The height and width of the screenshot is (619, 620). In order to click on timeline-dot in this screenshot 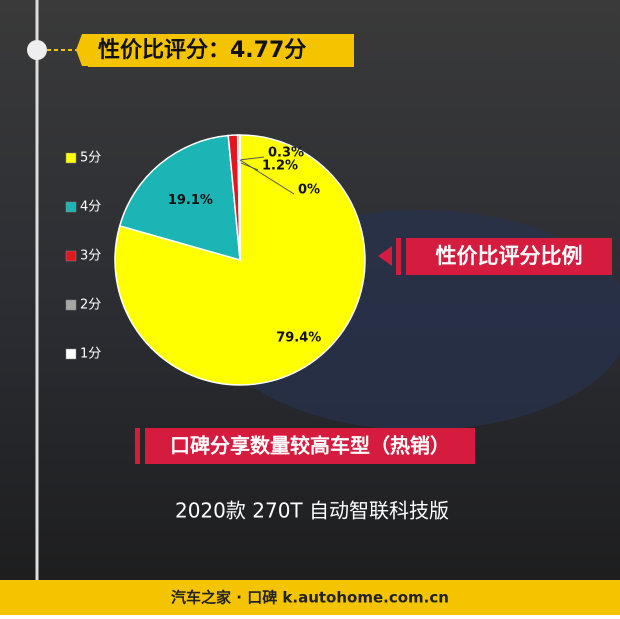, I will do `click(37, 50)`.